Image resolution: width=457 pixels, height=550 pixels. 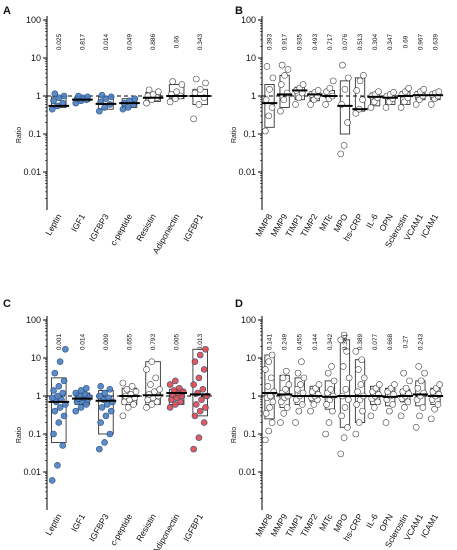 I want to click on p-value-label: 0.005, so click(x=177, y=341).